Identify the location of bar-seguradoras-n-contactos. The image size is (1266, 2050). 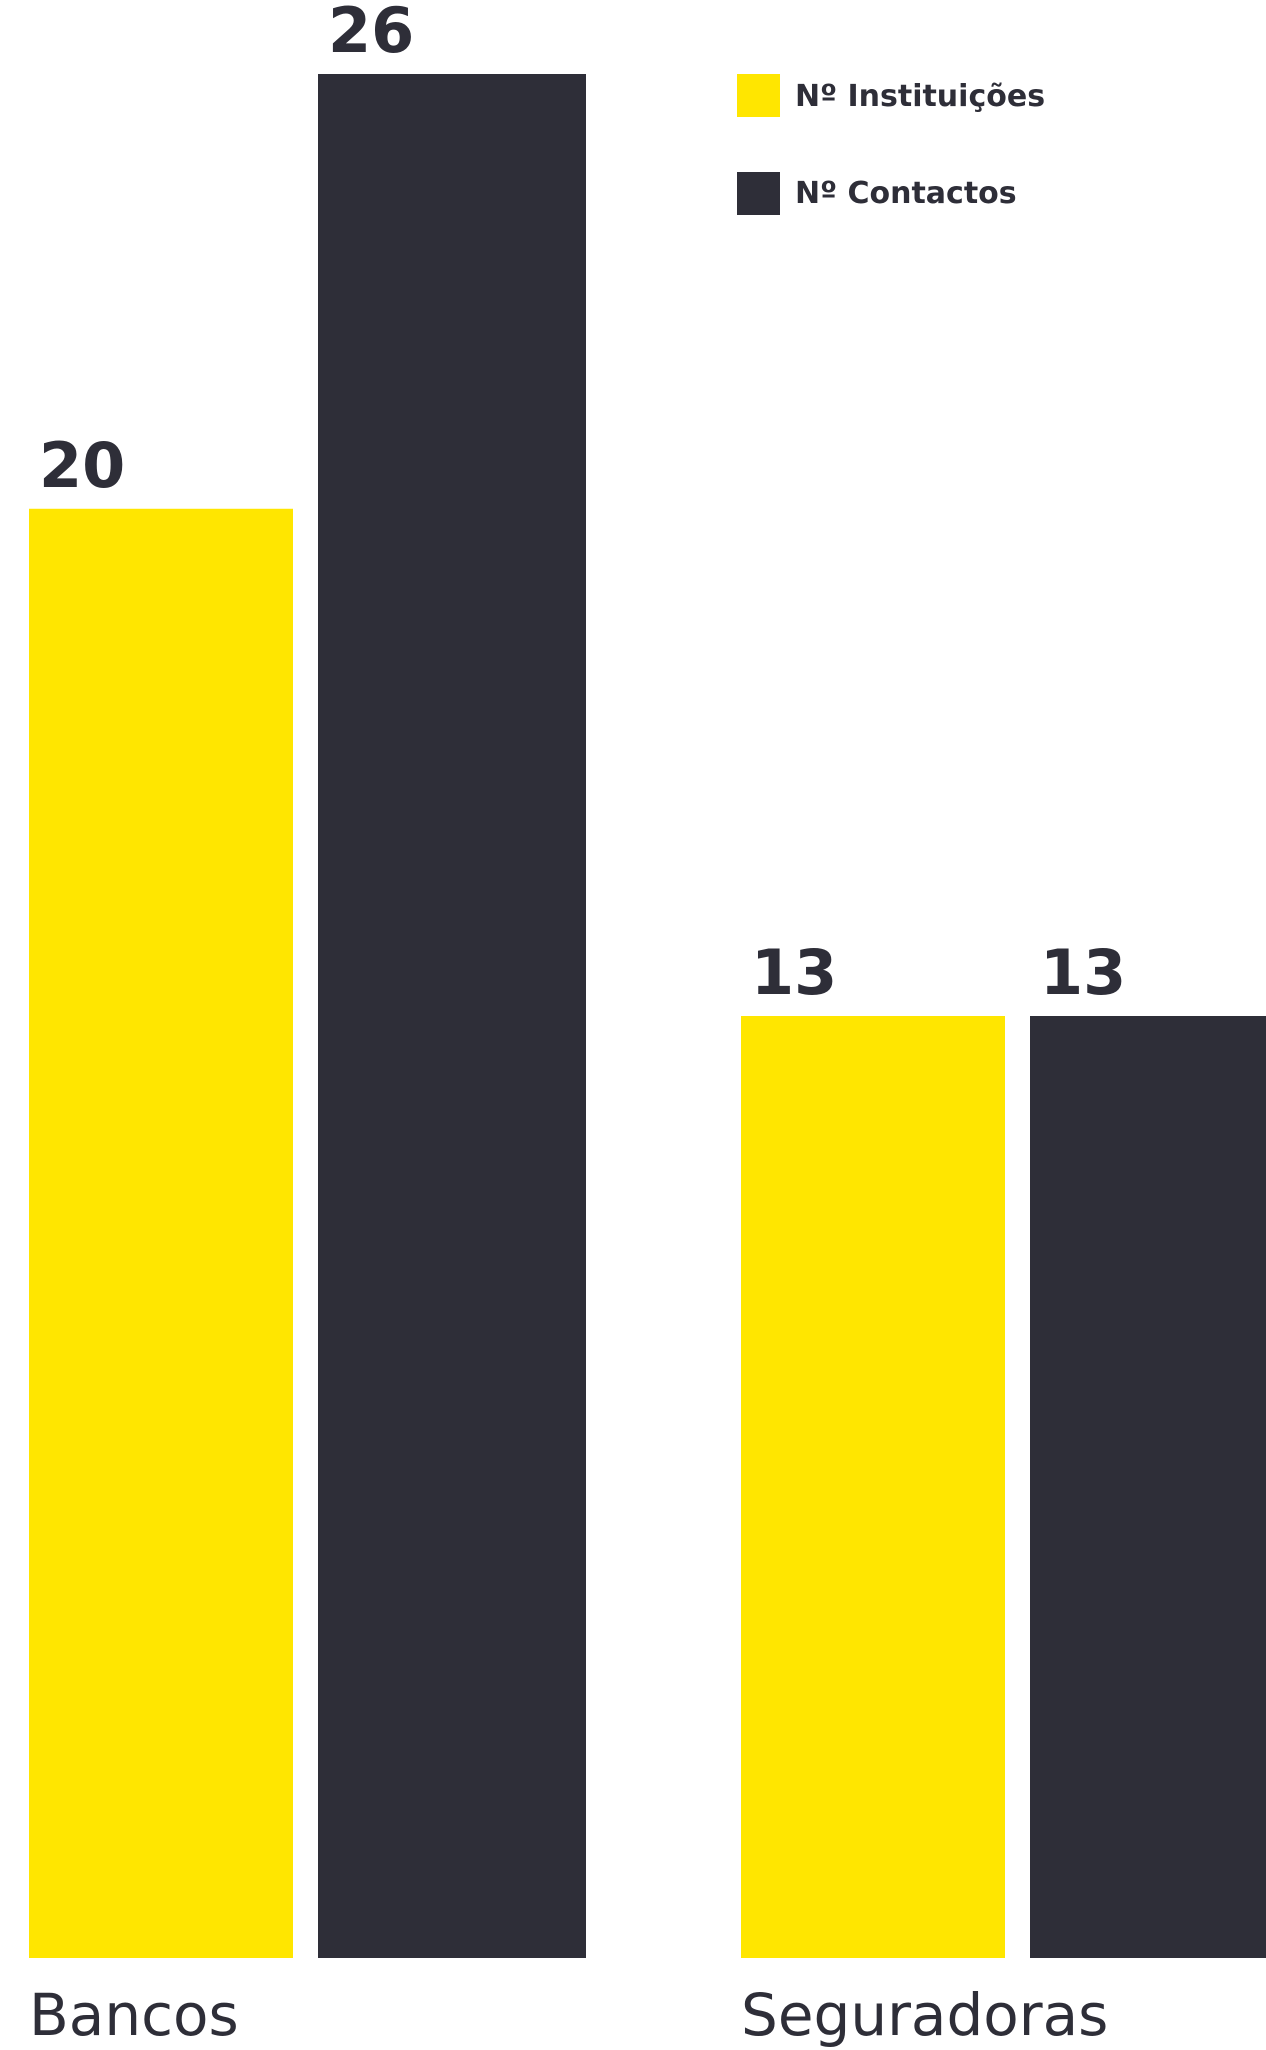
(1148, 1487).